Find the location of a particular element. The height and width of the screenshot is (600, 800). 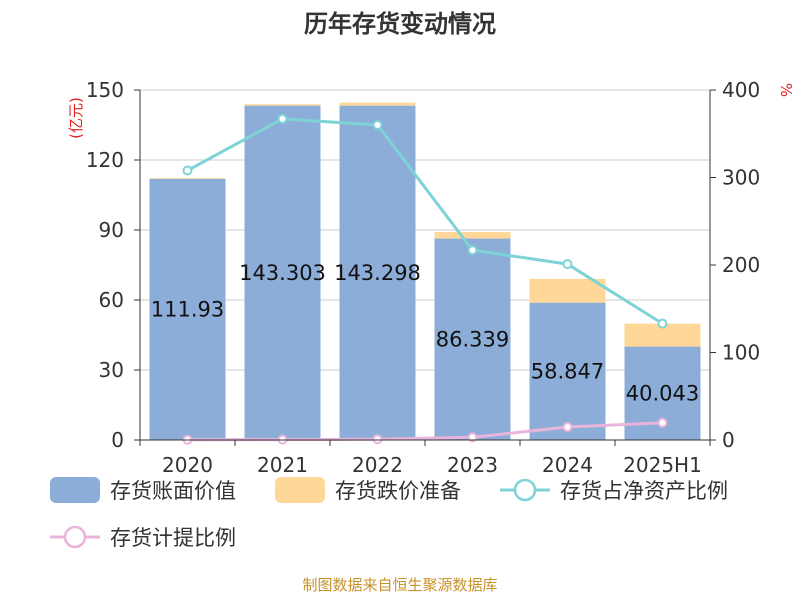

chart-title: 历年存货变动情况 is located at coordinates (400, 24).